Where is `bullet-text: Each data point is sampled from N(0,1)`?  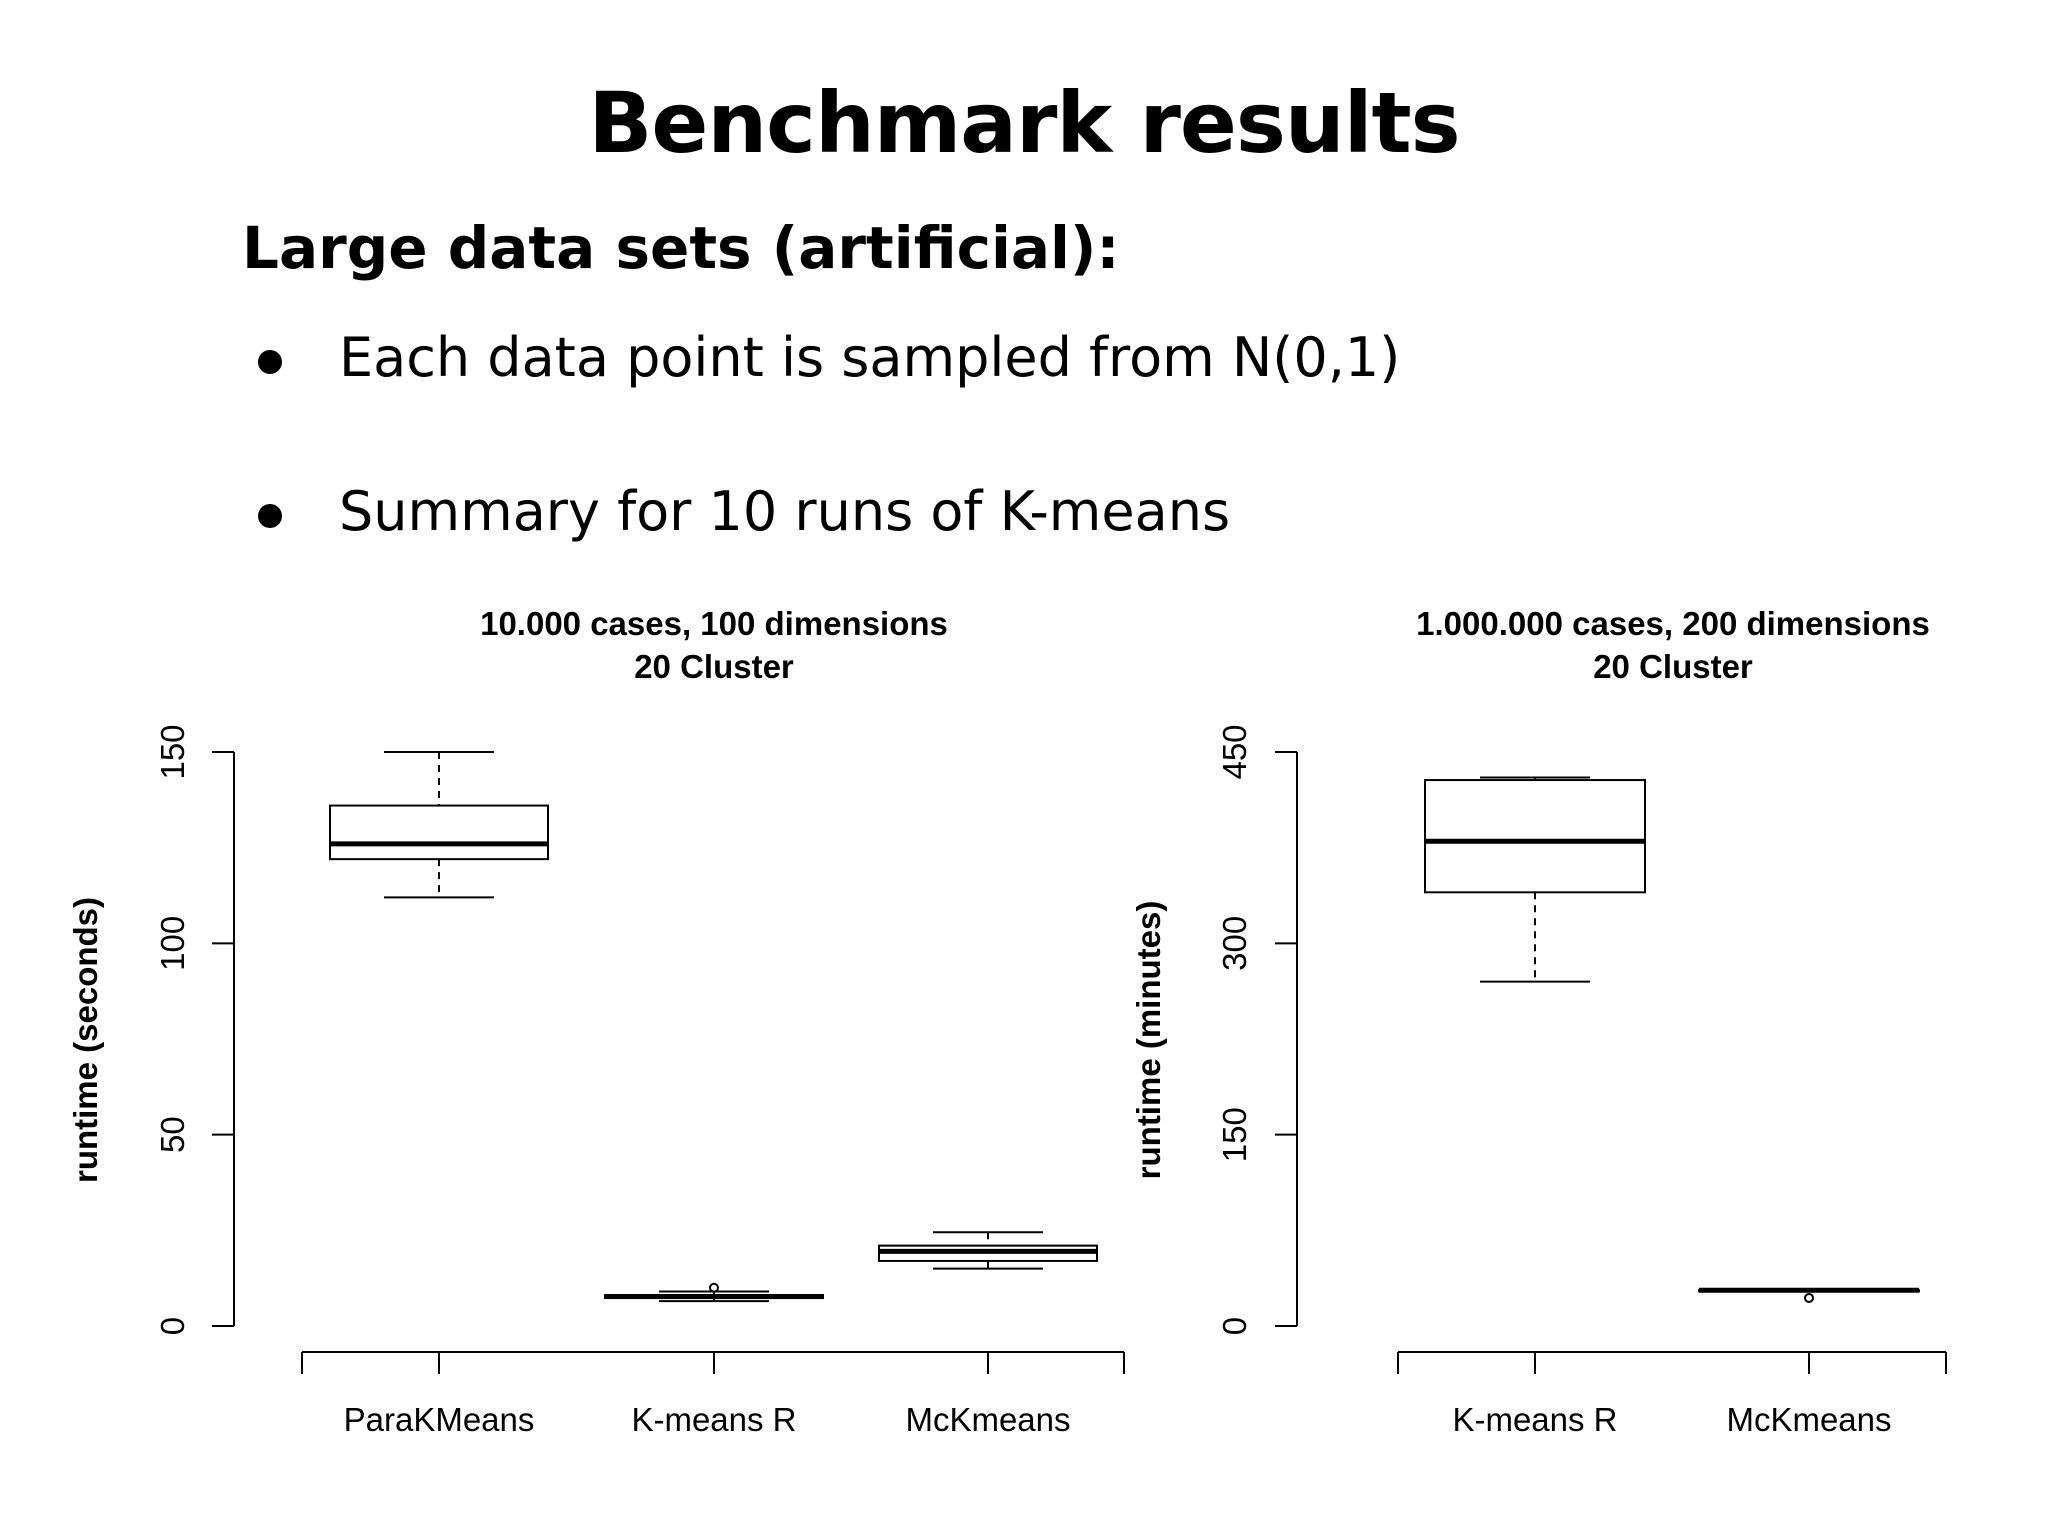
bullet-text: Each data point is sampled from N(0,1) is located at coordinates (870, 357).